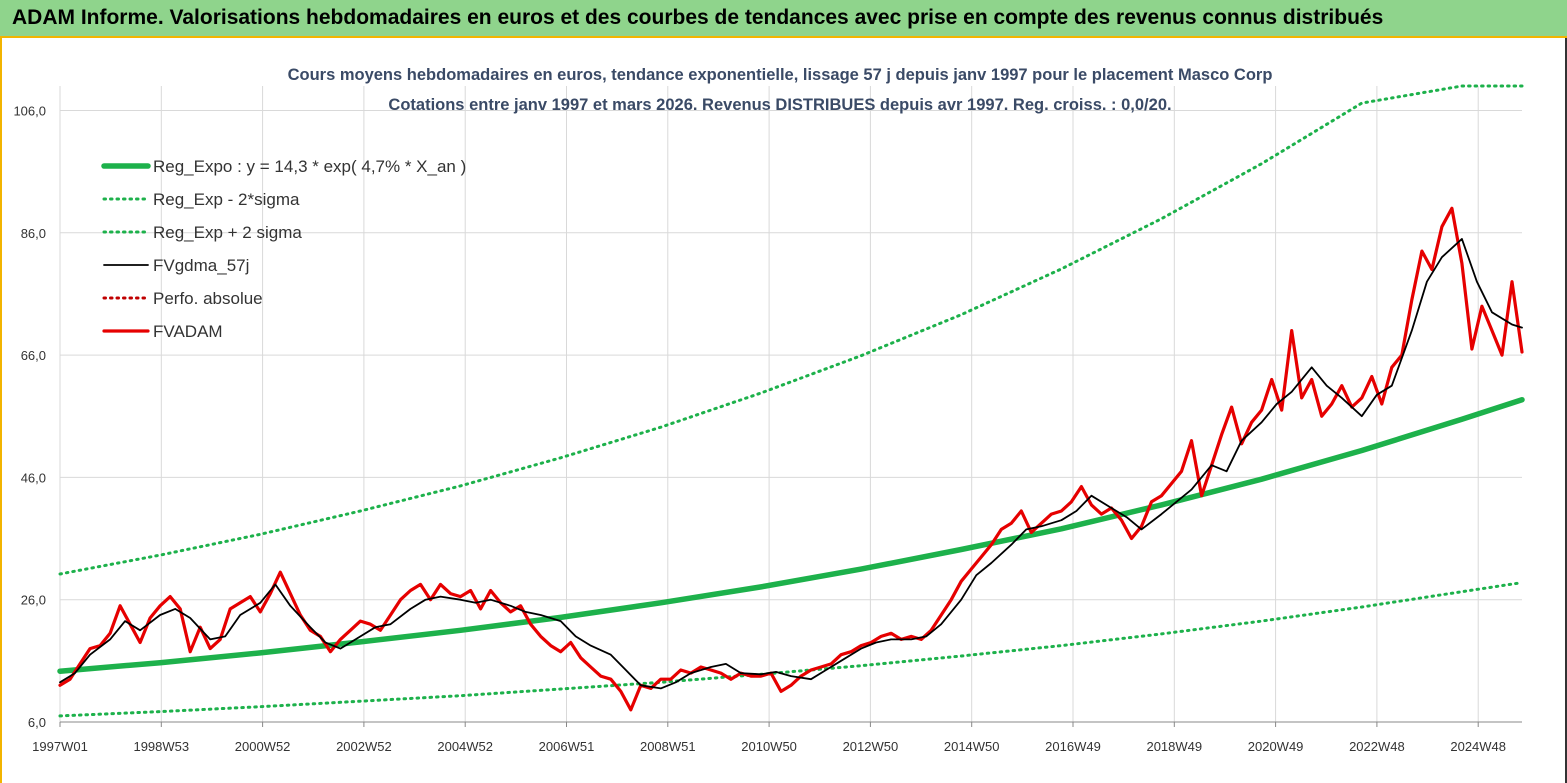 This screenshot has width=1567, height=783. Describe the element at coordinates (33, 233) in the screenshot. I see `y-tick-label: 86,0` at that location.